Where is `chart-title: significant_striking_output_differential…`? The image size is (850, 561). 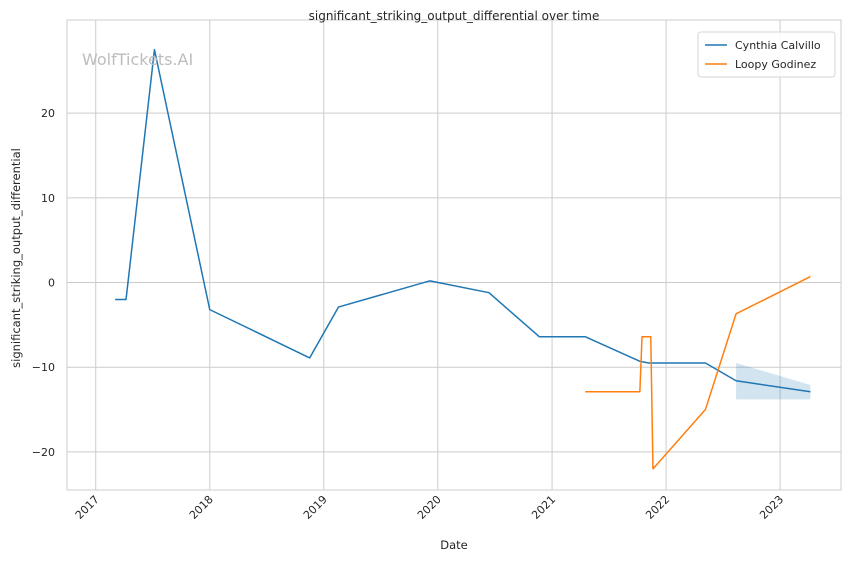
chart-title: significant_striking_output_differential… is located at coordinates (454, 16).